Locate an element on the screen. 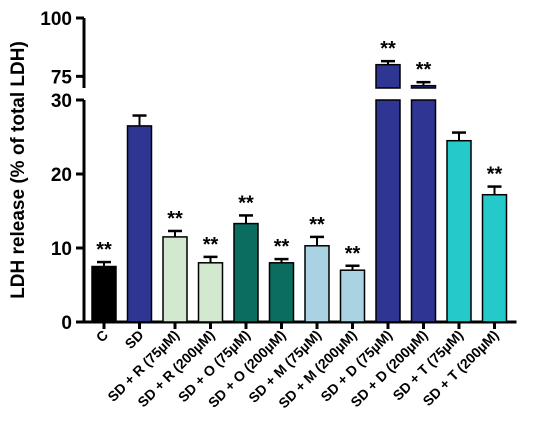 Image resolution: width=550 pixels, height=428 pixels. y-tick-label: 100 is located at coordinates (56, 19).